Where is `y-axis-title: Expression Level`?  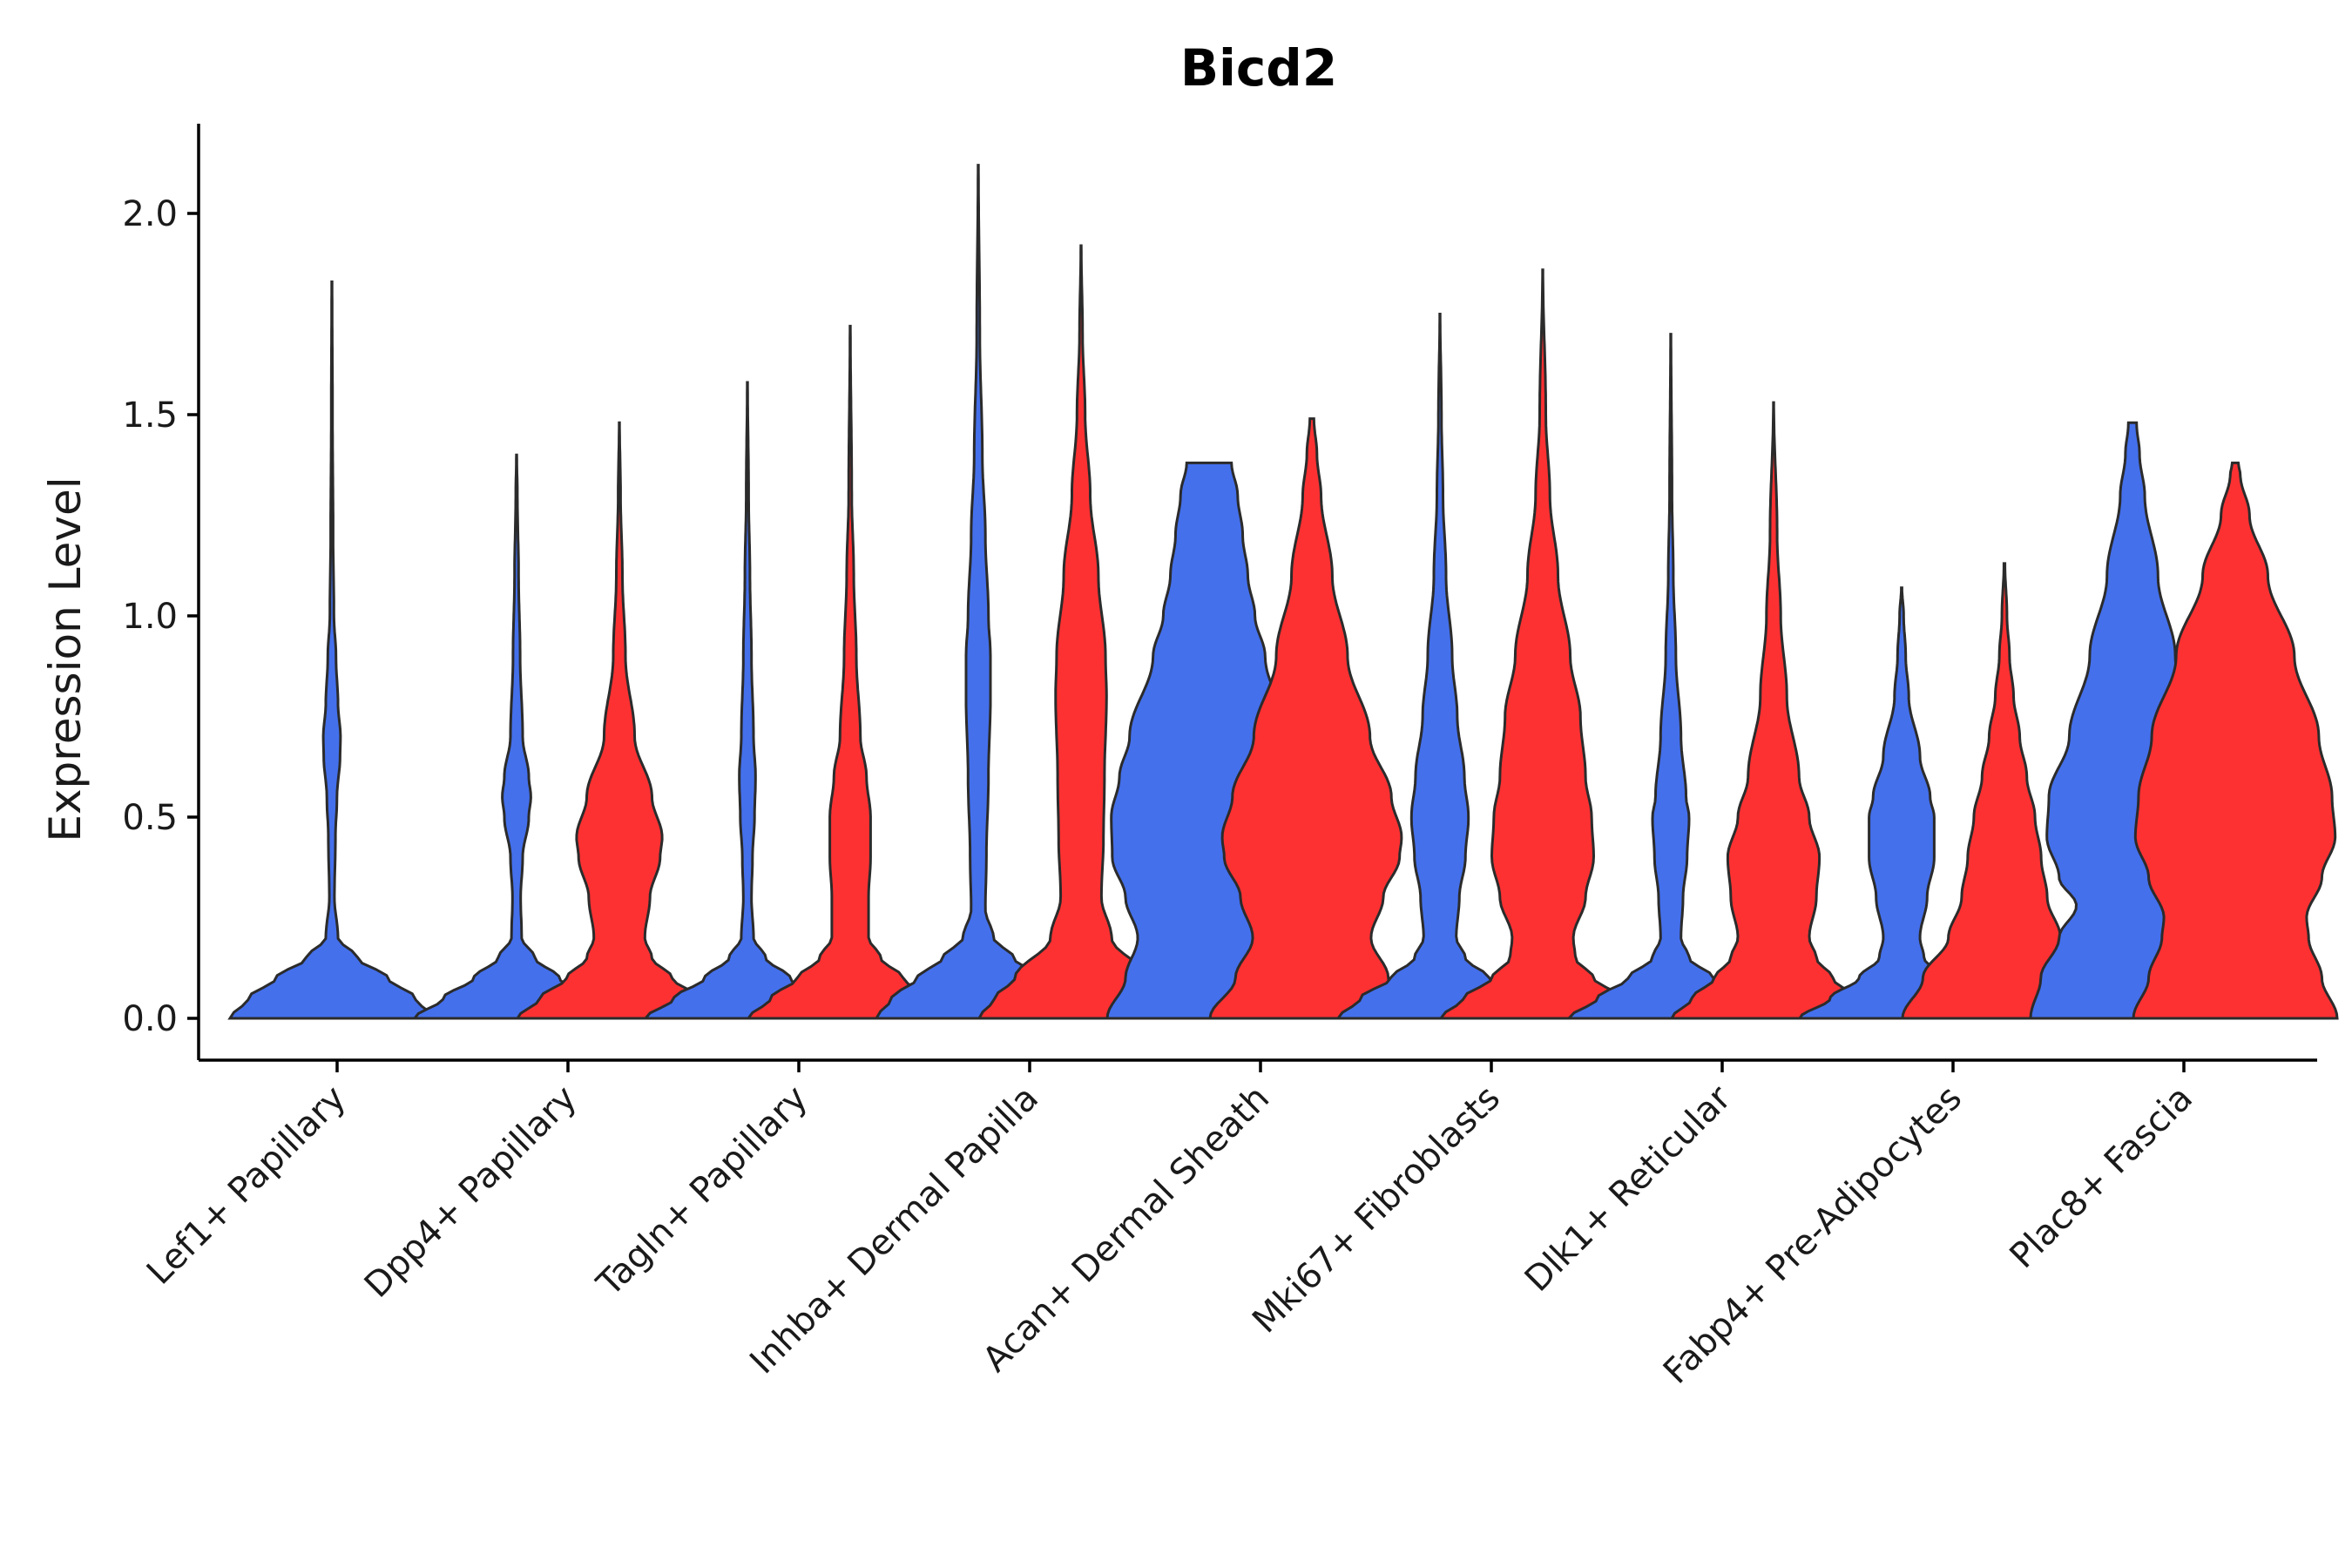
y-axis-title: Expression Level is located at coordinates (66, 658).